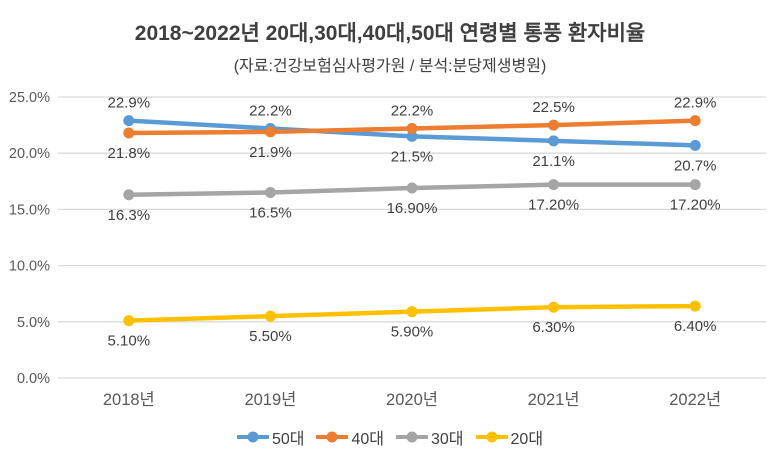  What do you see at coordinates (29, 154) in the screenshot?
I see `y-axis-tick-label: 20.0%` at bounding box center [29, 154].